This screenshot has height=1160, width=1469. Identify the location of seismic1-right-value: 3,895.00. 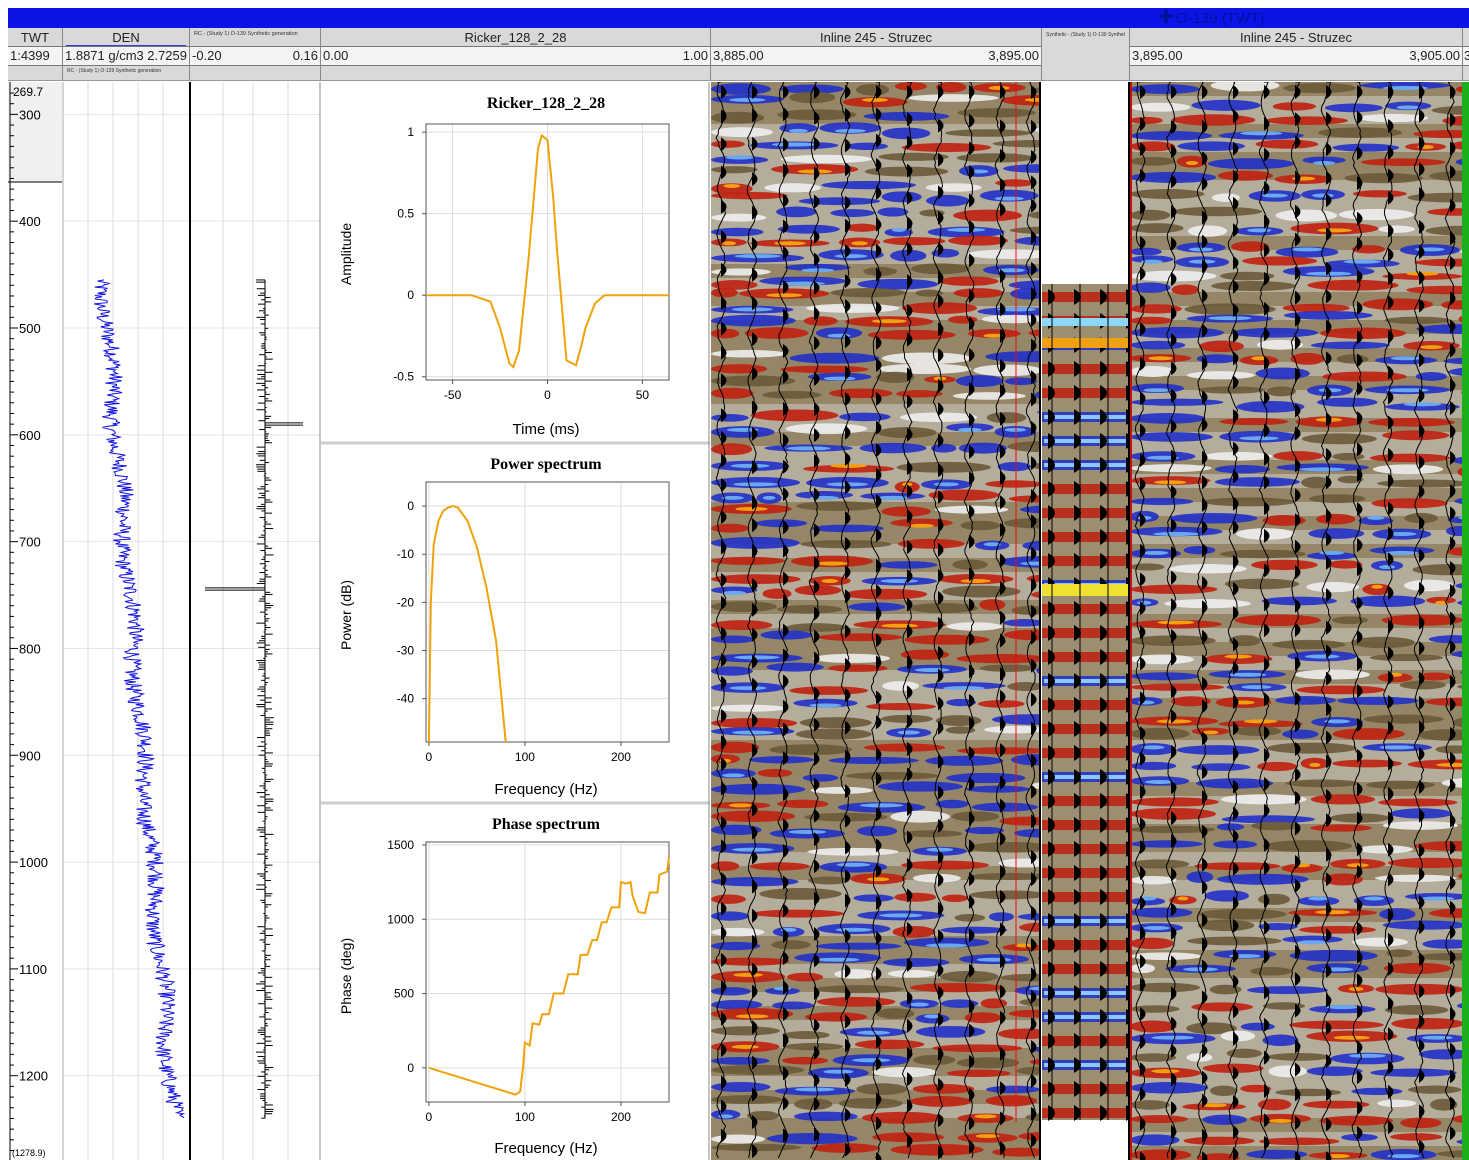
(1013, 55).